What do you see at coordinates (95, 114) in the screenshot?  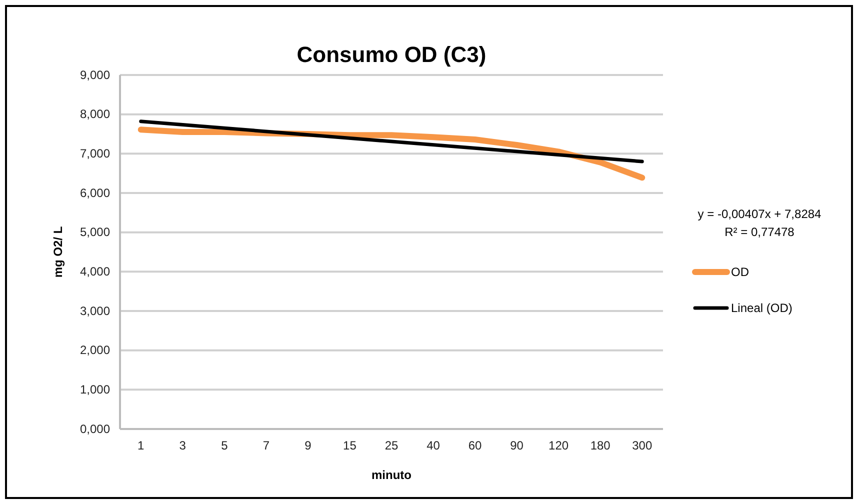 I see `y-tick-label: 8,000` at bounding box center [95, 114].